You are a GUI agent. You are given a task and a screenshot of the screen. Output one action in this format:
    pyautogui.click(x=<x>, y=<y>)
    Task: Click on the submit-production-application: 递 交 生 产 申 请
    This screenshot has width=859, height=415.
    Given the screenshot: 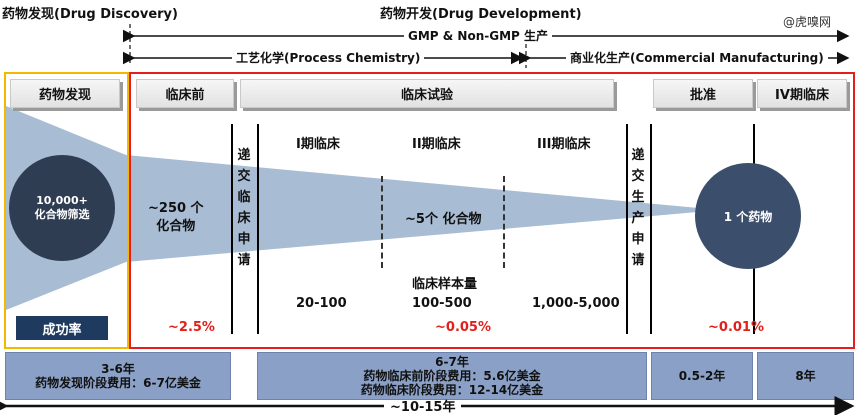 What is the action you would take?
    pyautogui.click(x=638, y=208)
    